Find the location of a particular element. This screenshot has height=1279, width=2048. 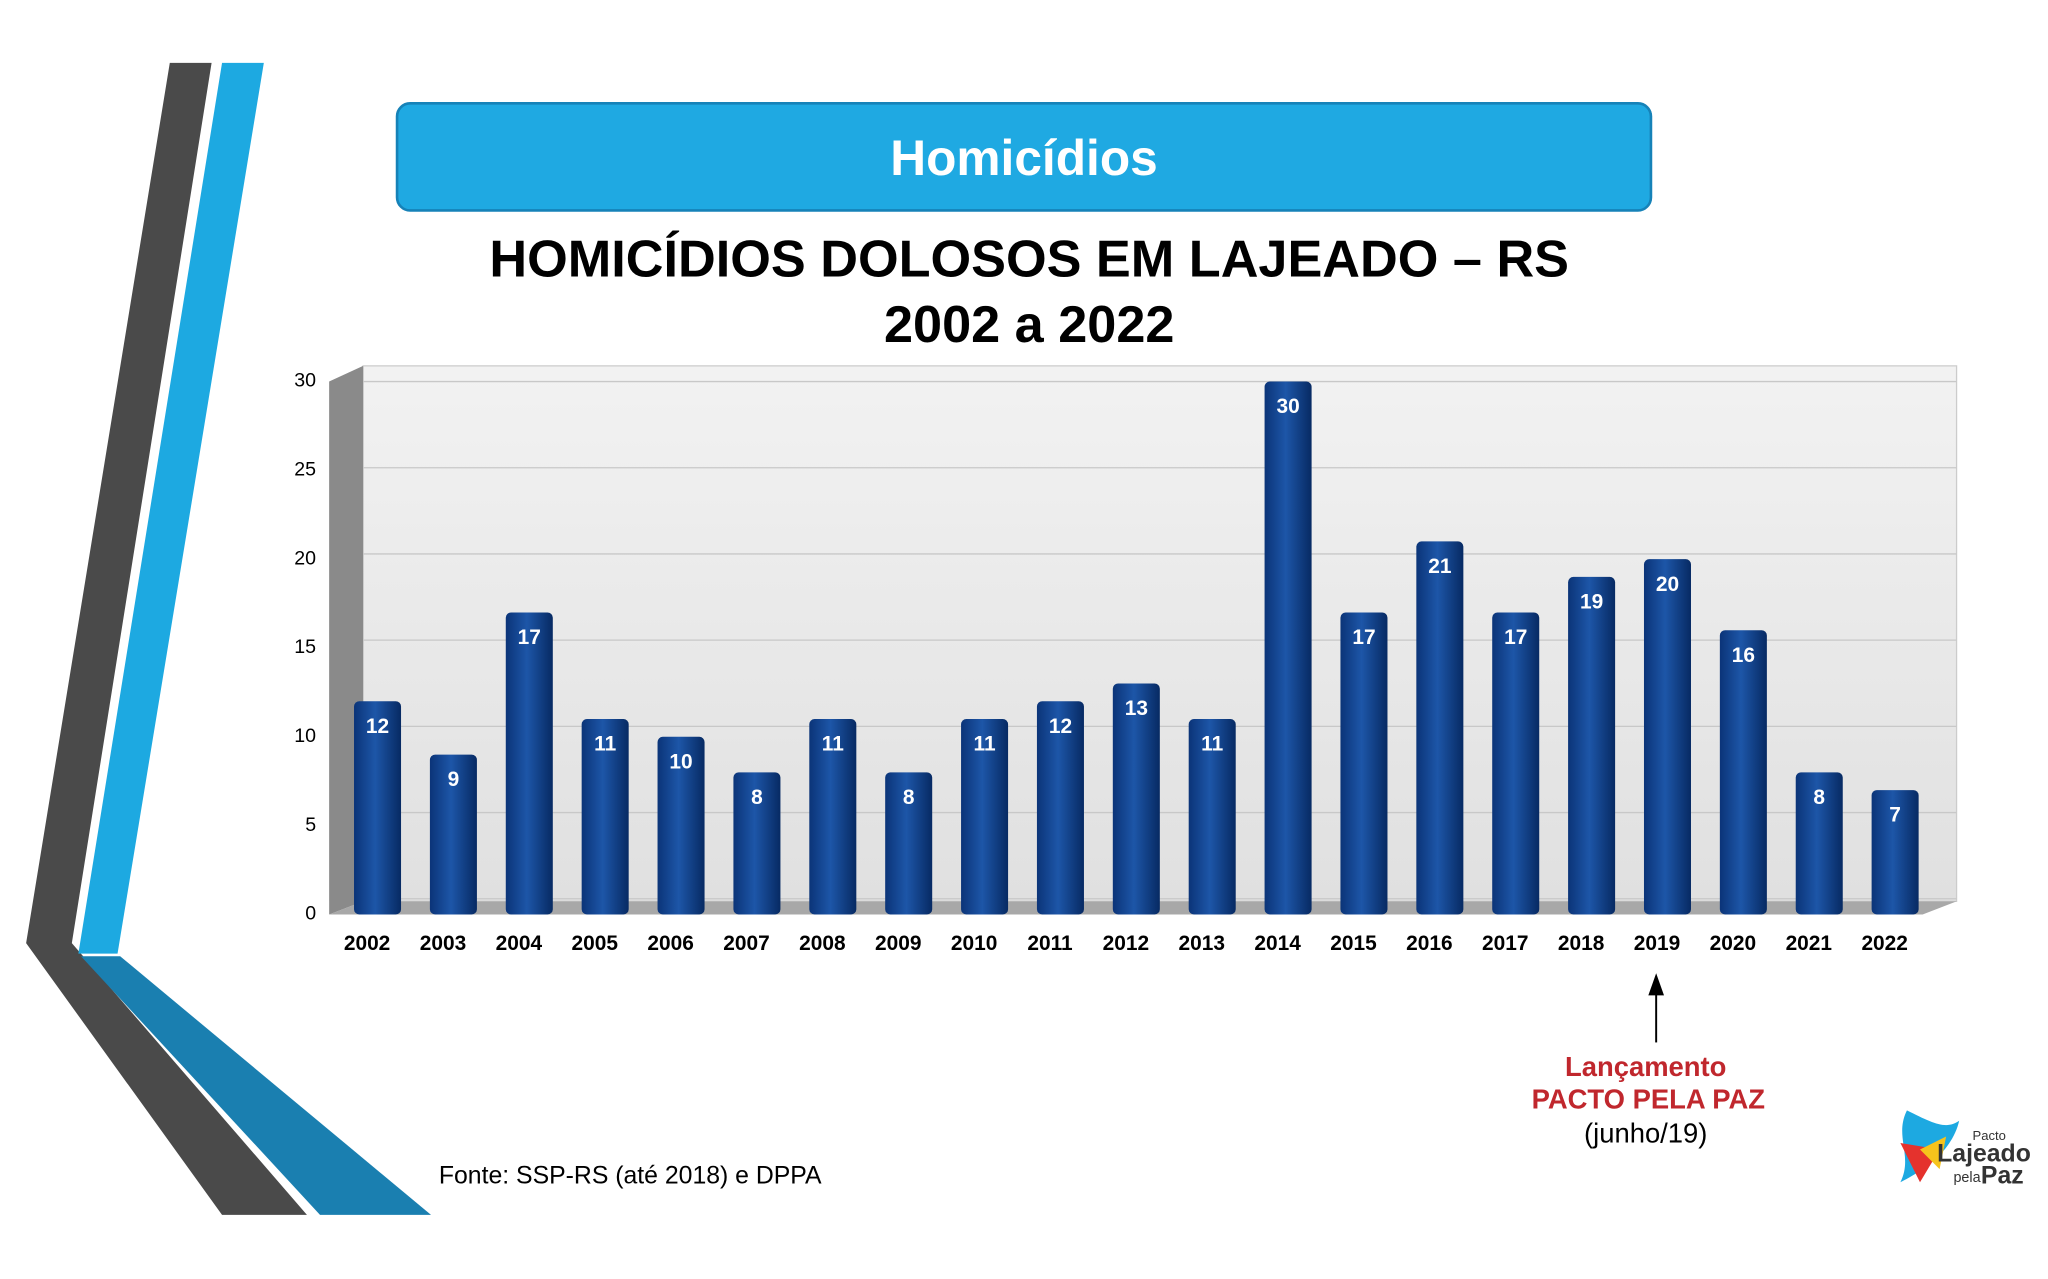

x-tick-label: 2021 is located at coordinates (1809, 943).